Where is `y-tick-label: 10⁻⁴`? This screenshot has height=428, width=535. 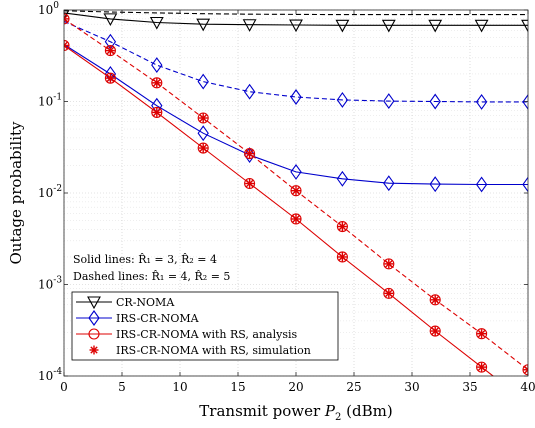 y-tick-label: 10⁻⁴ is located at coordinates (50, 375).